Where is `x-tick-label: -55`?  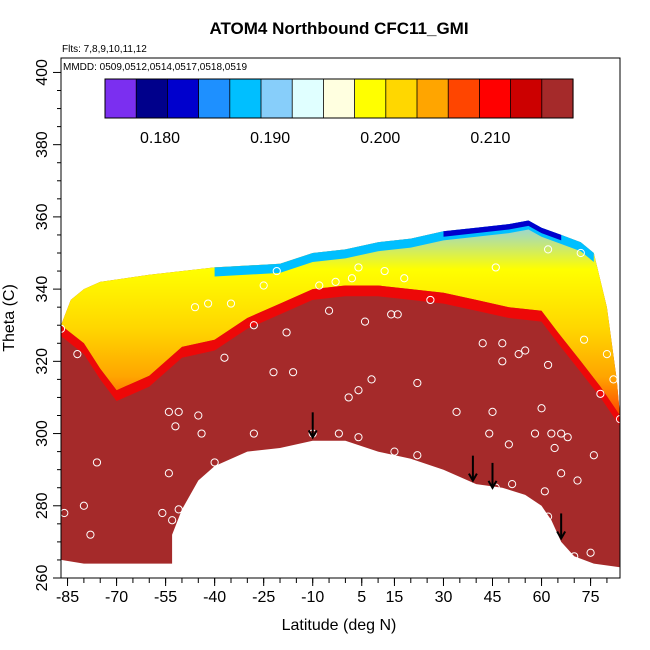
x-tick-label: -55 is located at coordinates (165, 597).